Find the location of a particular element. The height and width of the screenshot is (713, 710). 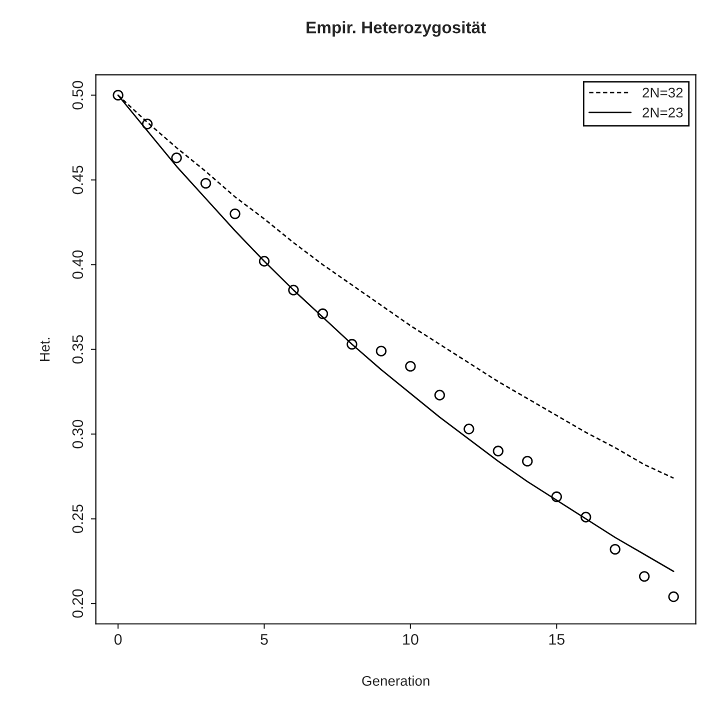

y-tick-label: 0.35 is located at coordinates (78, 349).